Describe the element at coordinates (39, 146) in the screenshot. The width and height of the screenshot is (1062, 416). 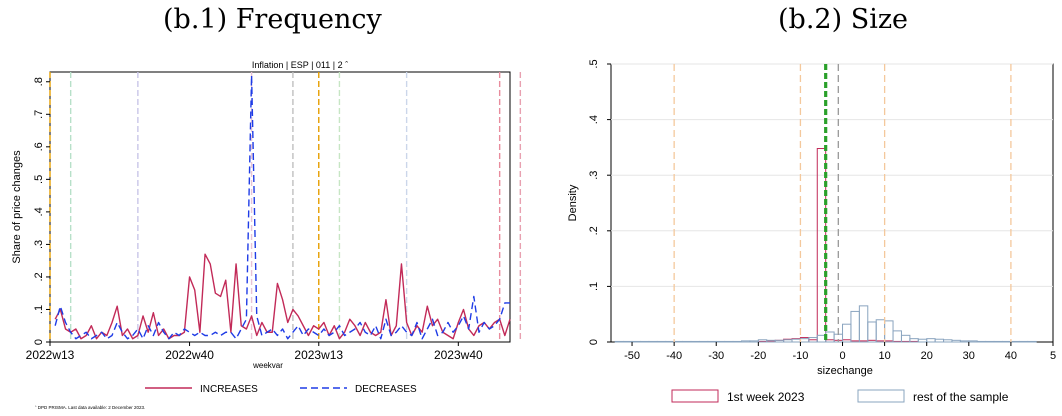
I see `y-tick-label: .6` at that location.